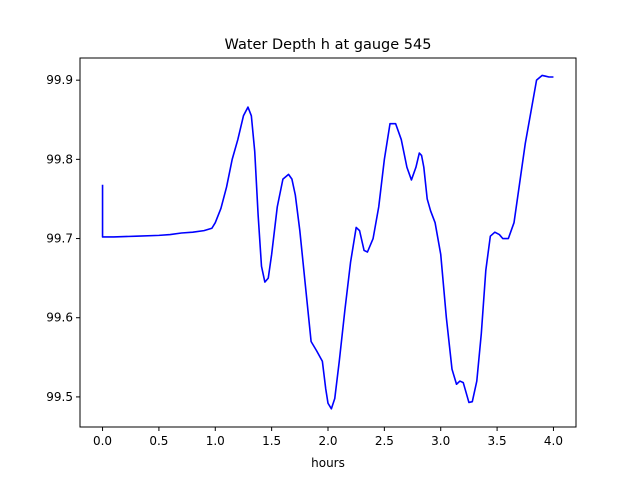 This screenshot has width=640, height=480. Describe the element at coordinates (59, 318) in the screenshot. I see `y-tick-label: 99.6` at that location.